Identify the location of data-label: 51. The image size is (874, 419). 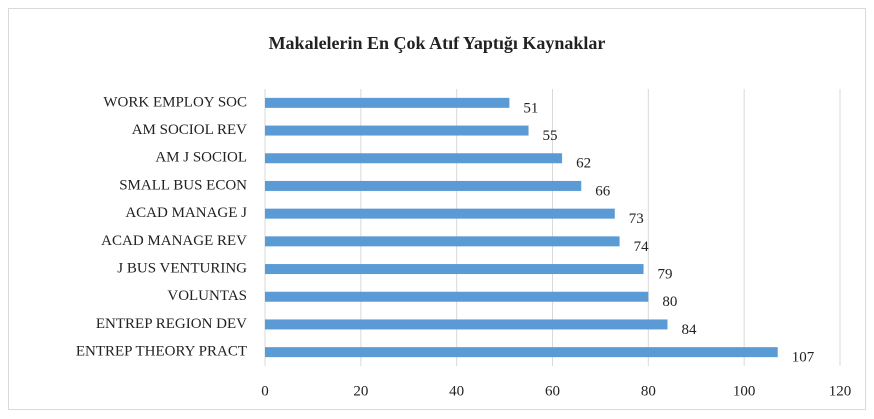
(530, 108).